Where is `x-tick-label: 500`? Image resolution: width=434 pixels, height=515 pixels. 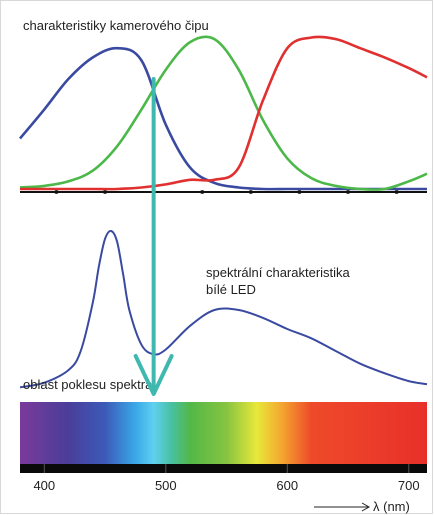
x-tick-label: 500 is located at coordinates (166, 485).